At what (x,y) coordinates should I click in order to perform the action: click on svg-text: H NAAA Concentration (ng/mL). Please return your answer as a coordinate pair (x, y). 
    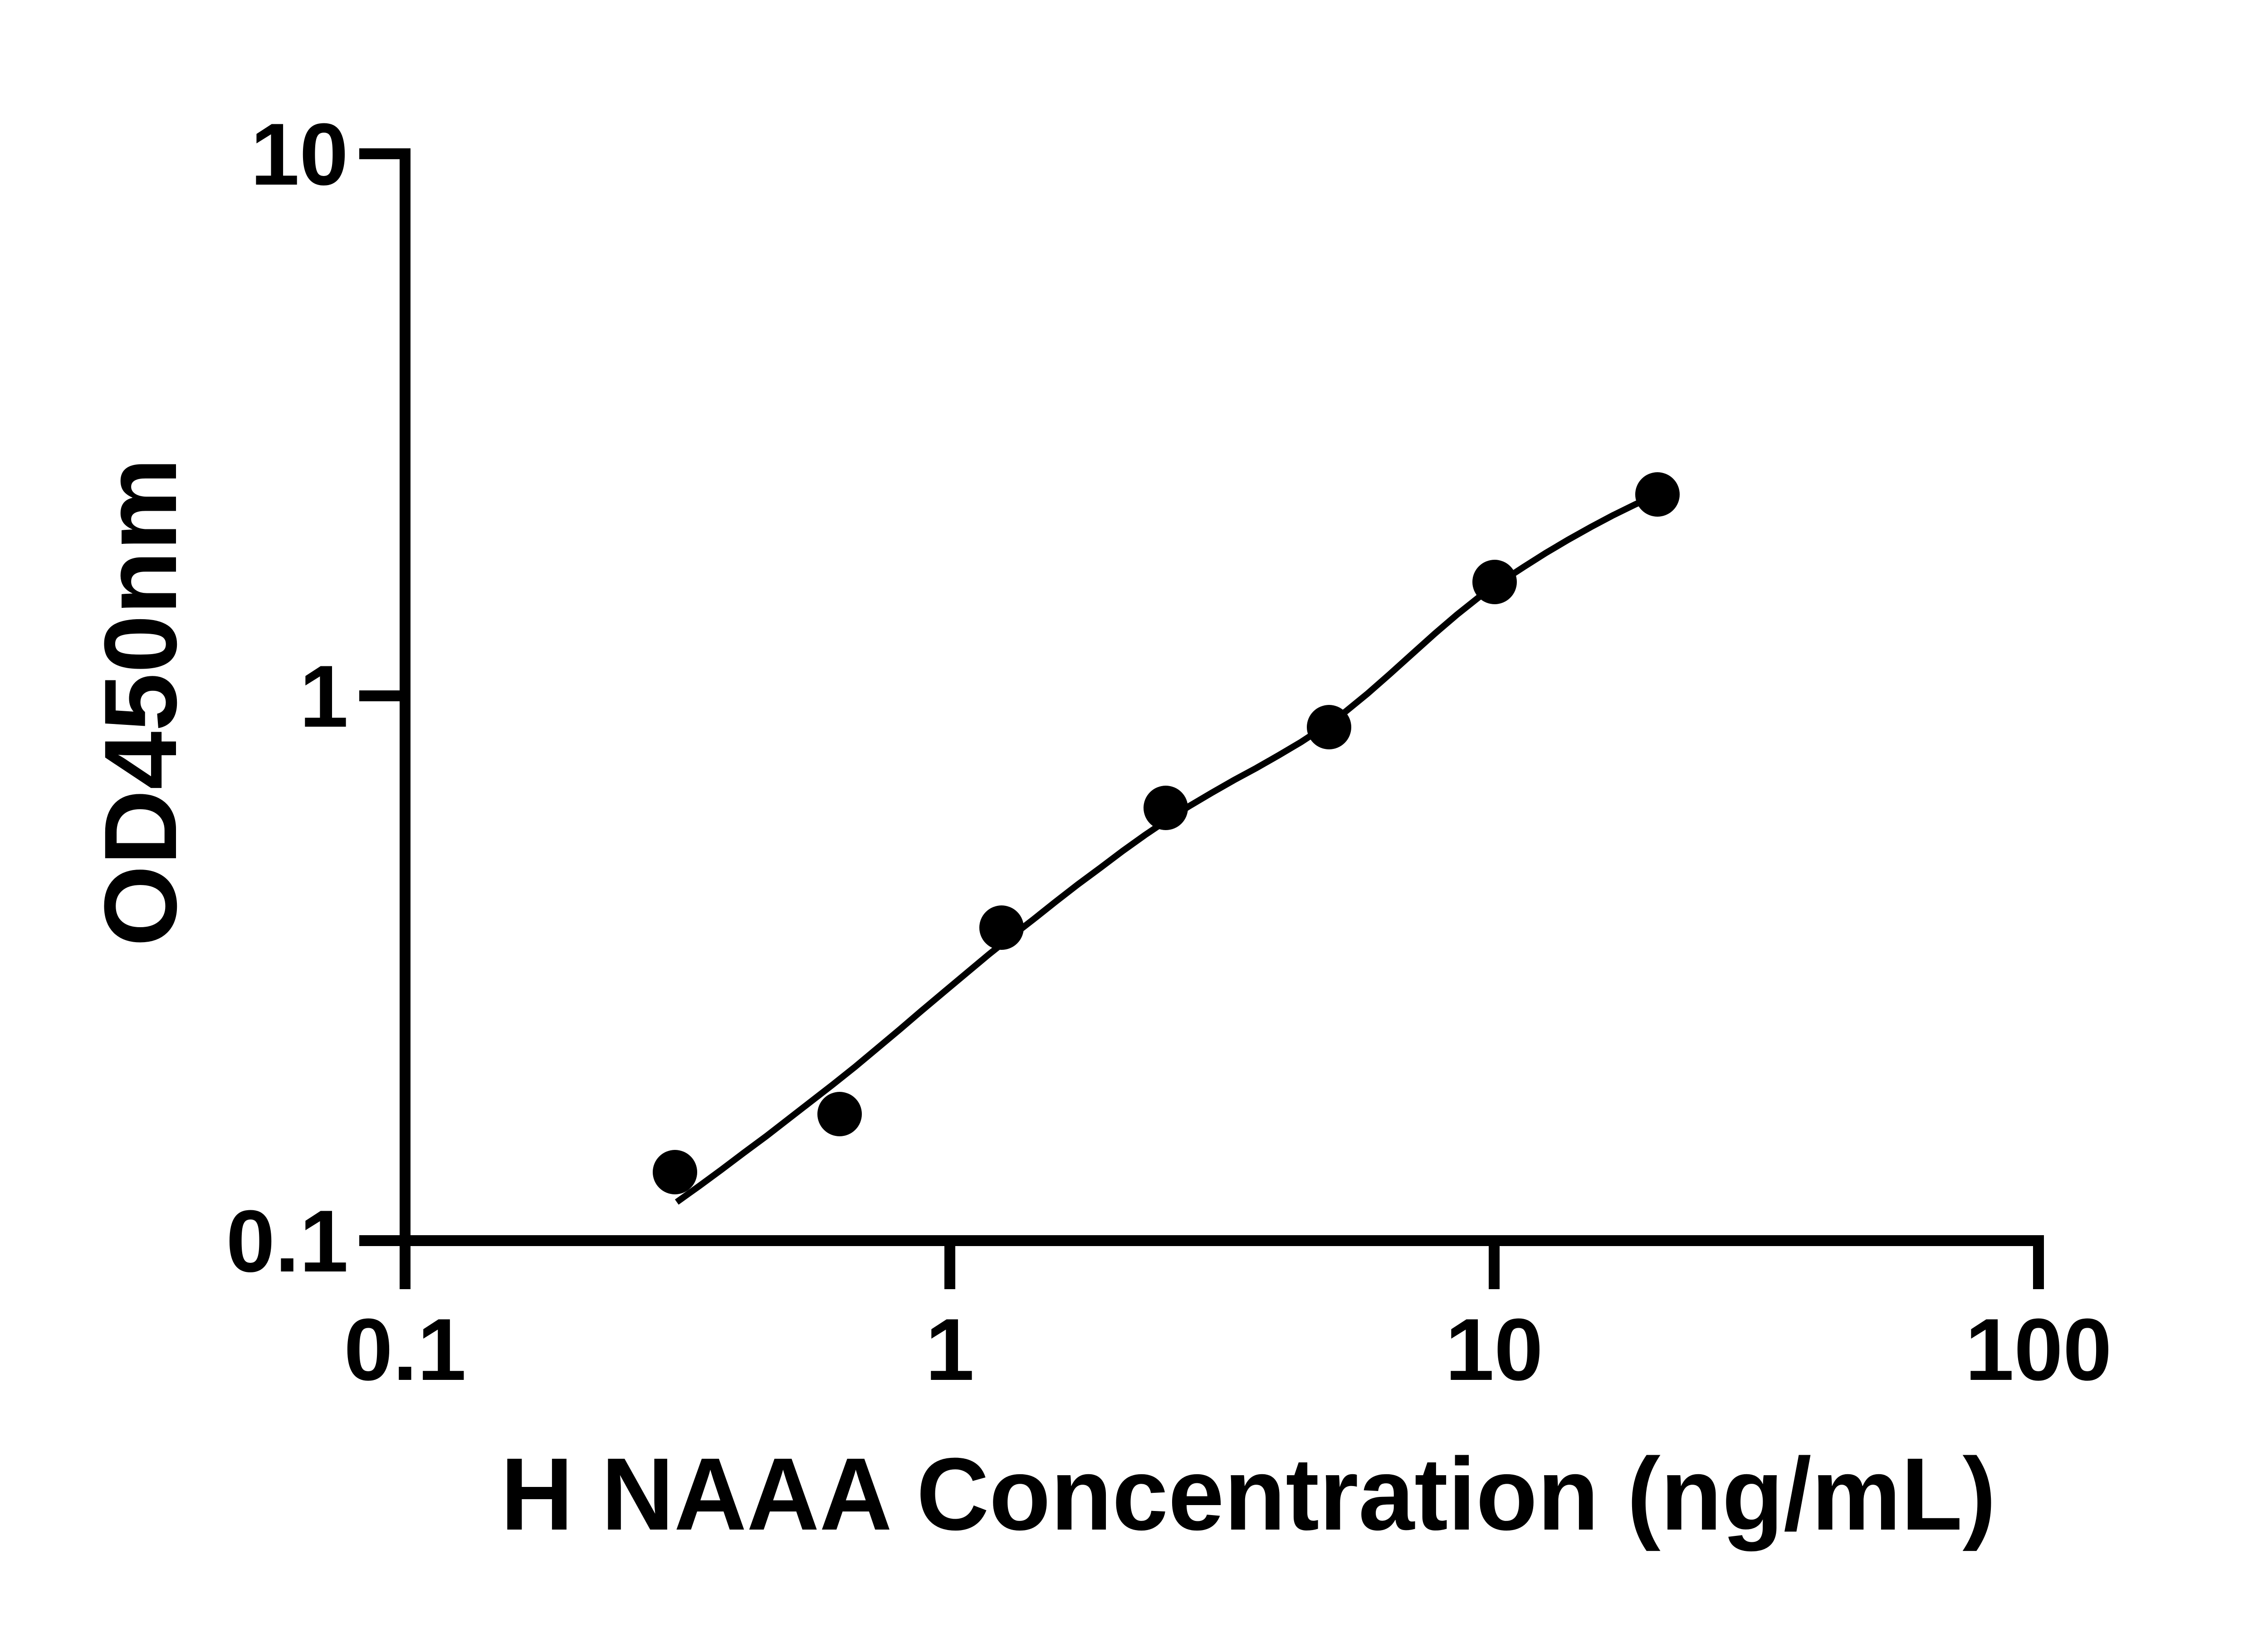
    Looking at the image, I should click on (1249, 1494).